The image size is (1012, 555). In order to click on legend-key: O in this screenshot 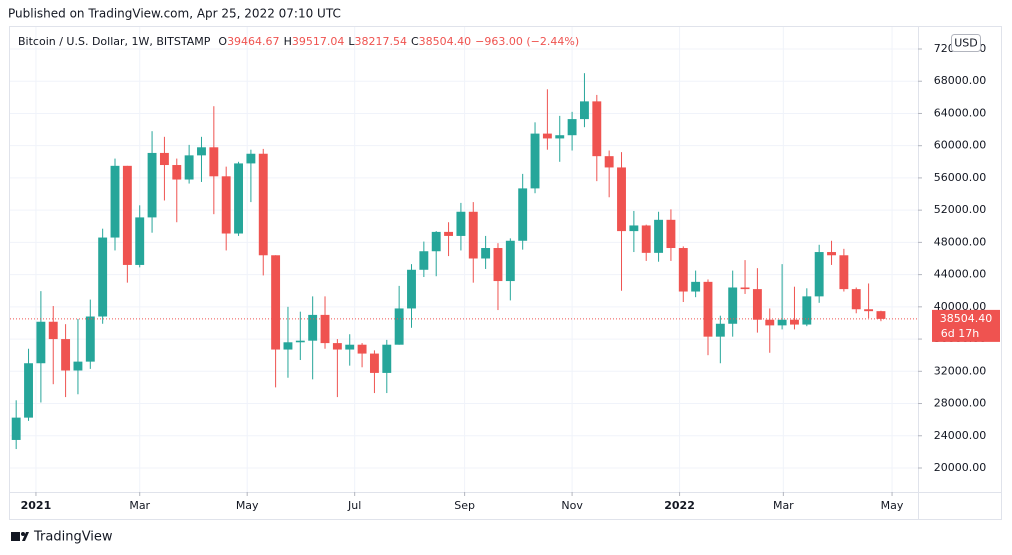, I will do `click(222, 41)`.